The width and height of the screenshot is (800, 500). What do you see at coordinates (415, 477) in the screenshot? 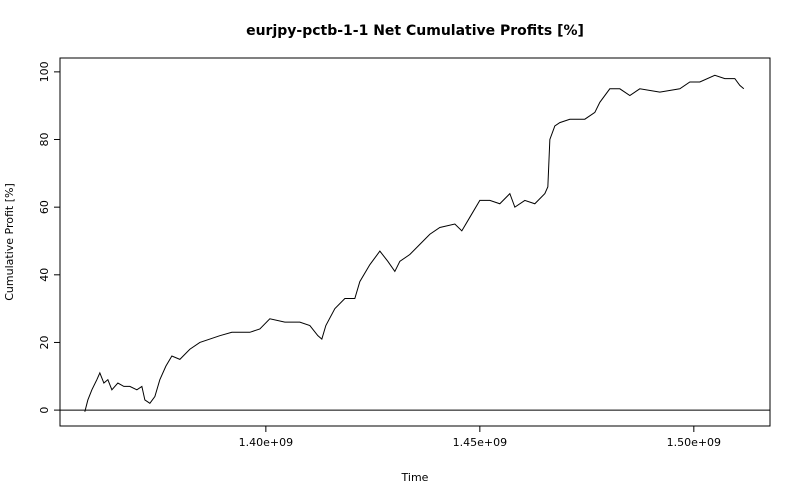
I see `x-axis-label: Time` at bounding box center [415, 477].